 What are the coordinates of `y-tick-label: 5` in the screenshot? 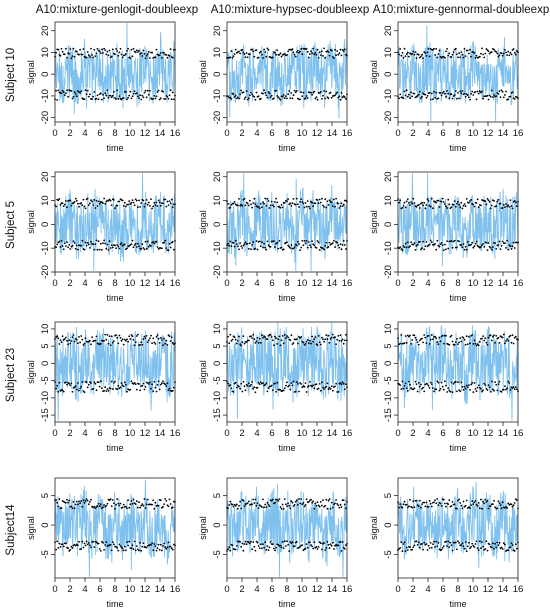 It's located at (45, 345).